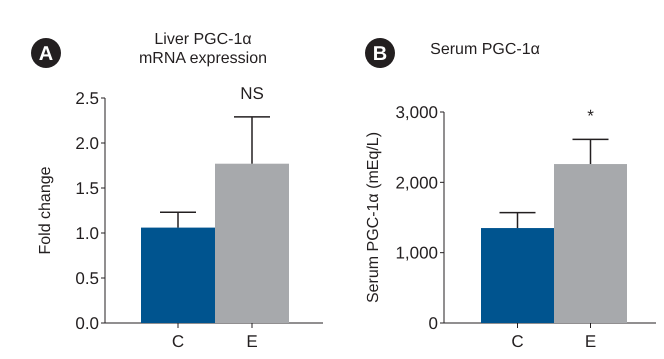 The height and width of the screenshot is (359, 664). I want to click on annotation: NS, so click(252, 93).